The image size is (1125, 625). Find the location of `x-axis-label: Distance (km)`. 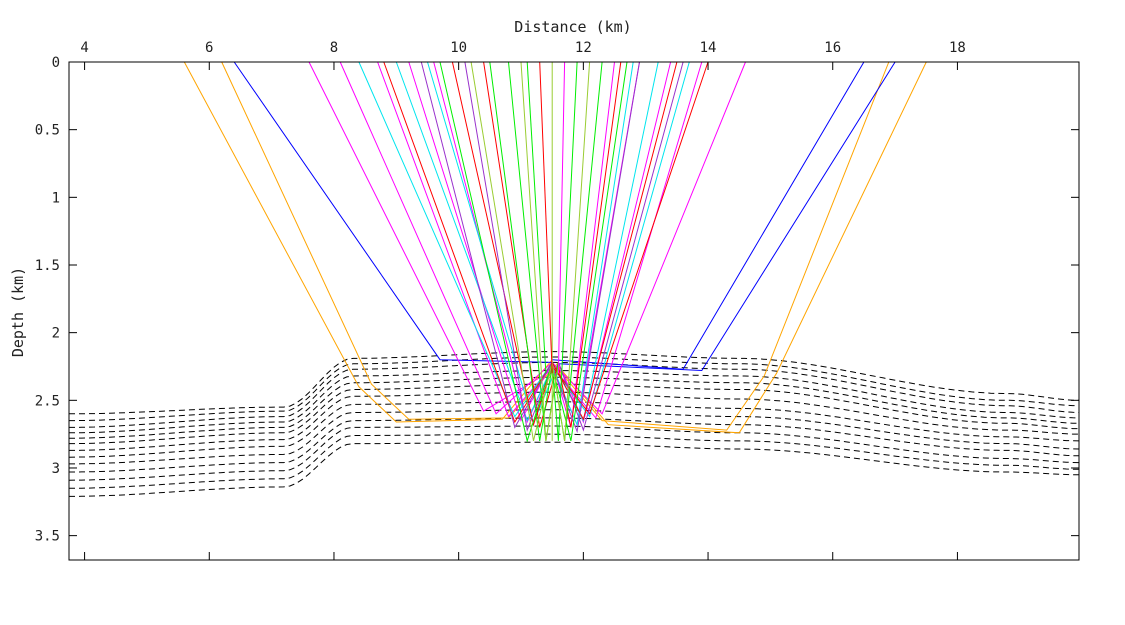

x-axis-label: Distance (km) is located at coordinates (572, 27).